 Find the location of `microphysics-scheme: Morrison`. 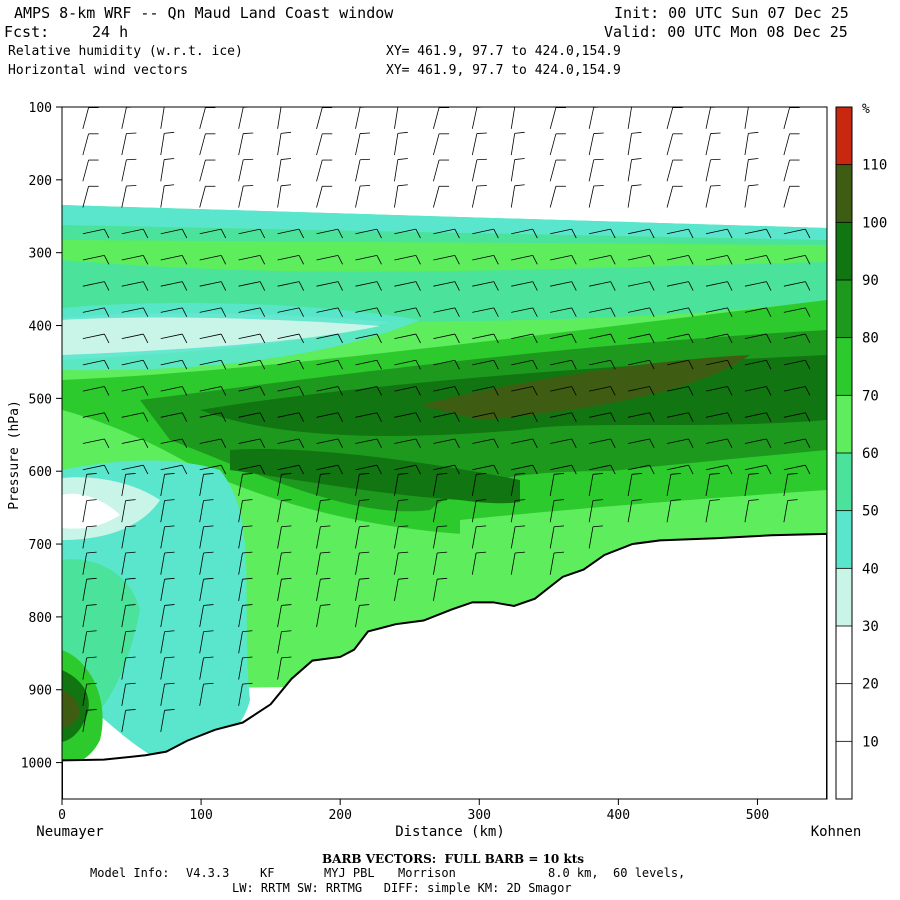

microphysics-scheme: Morrison is located at coordinates (427, 873).